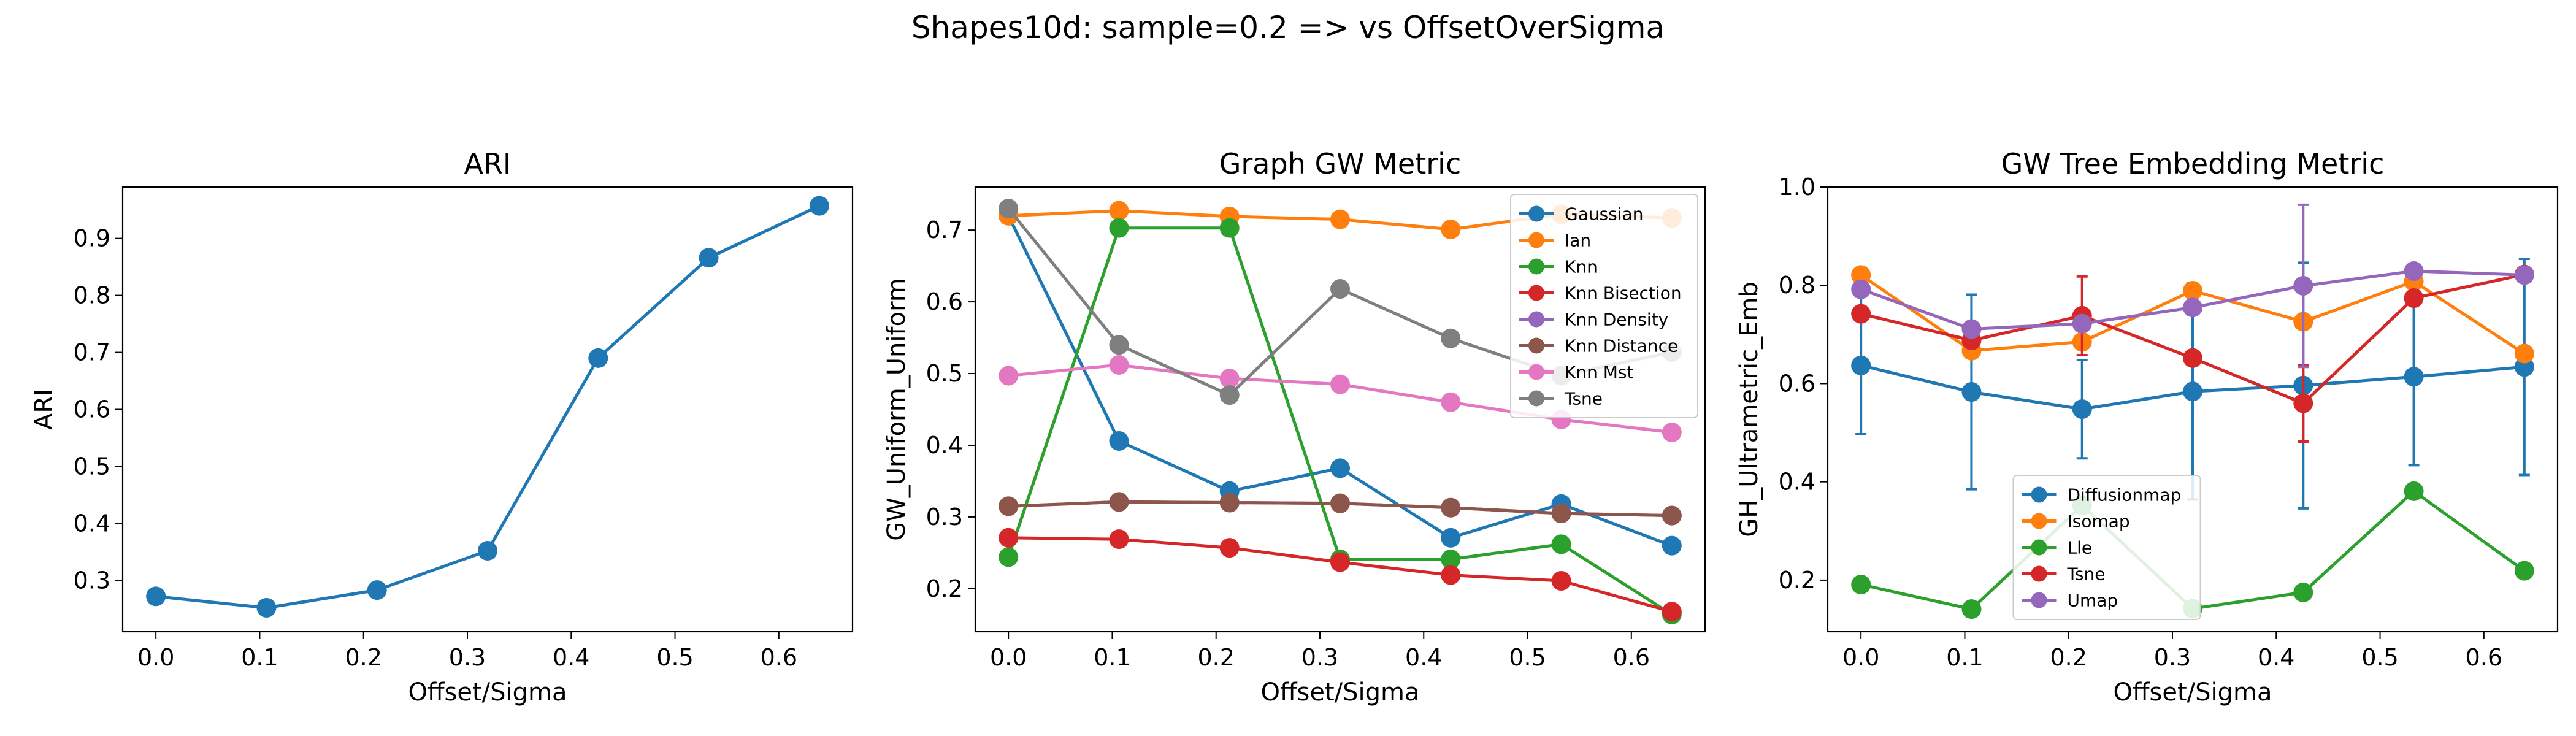 Image resolution: width=2576 pixels, height=736 pixels. What do you see at coordinates (2379, 657) in the screenshot?
I see `x-tick-label: 0.5` at bounding box center [2379, 657].